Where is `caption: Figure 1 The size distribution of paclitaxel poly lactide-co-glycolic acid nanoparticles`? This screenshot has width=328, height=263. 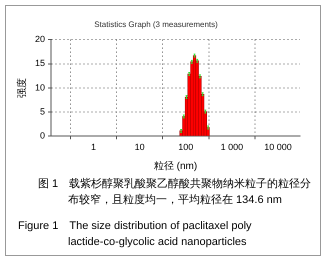
caption: Figure 1 The size distribution of paclitaxel poly lactide-co-glycolic acid nanoparticles is located at coordinates (135, 234).